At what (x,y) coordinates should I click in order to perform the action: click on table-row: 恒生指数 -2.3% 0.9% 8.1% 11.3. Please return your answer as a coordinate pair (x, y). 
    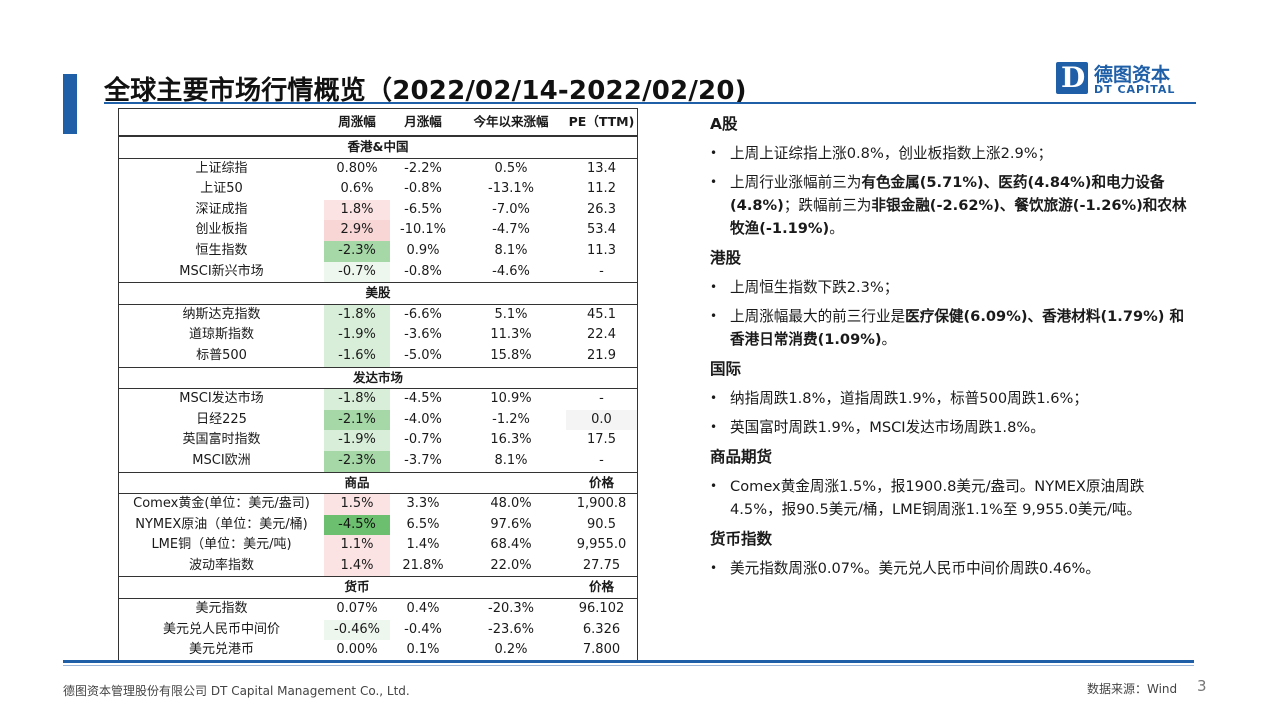
    Looking at the image, I should click on (378, 251).